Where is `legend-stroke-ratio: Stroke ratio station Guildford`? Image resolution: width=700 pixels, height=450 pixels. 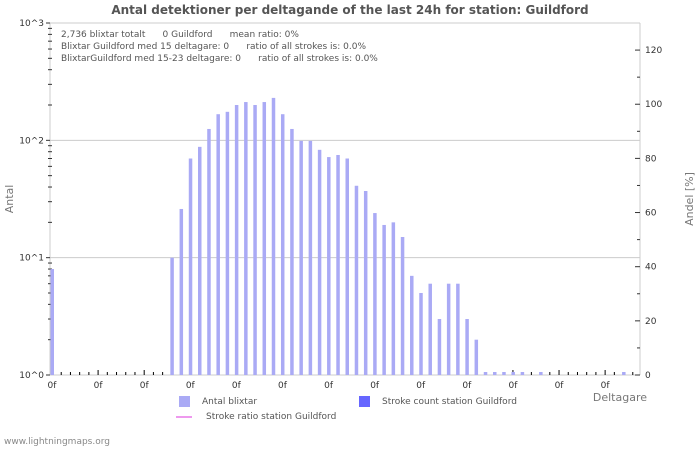 legend-stroke-ratio: Stroke ratio station Guildford is located at coordinates (256, 417).